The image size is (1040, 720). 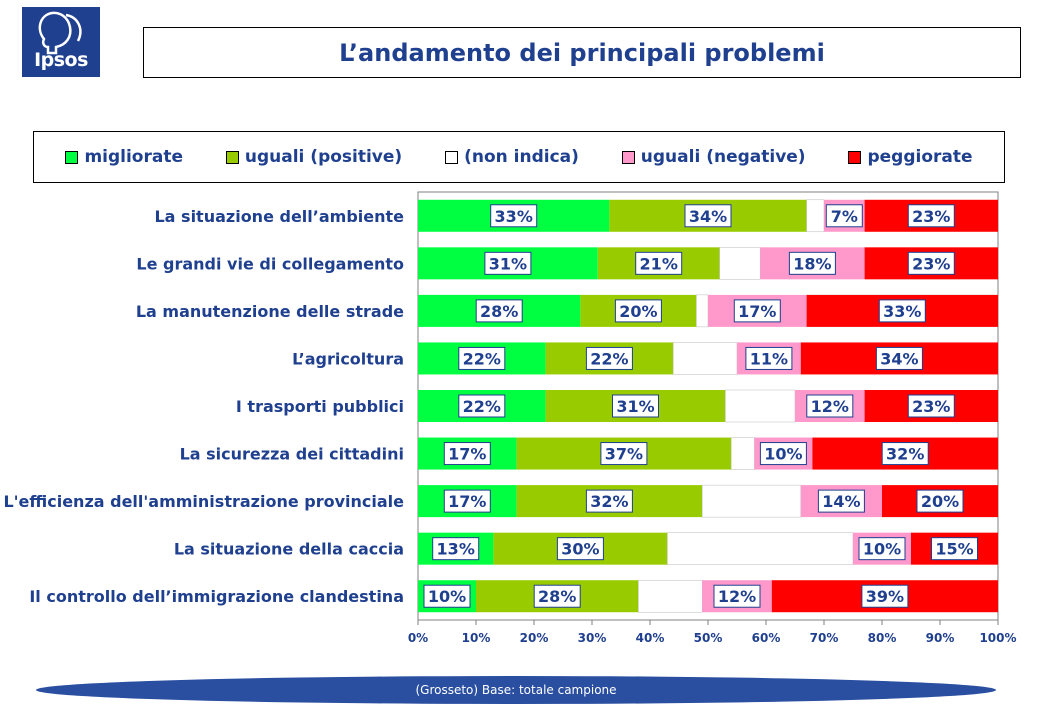 I want to click on legend-item: uguali (negative), so click(x=713, y=157).